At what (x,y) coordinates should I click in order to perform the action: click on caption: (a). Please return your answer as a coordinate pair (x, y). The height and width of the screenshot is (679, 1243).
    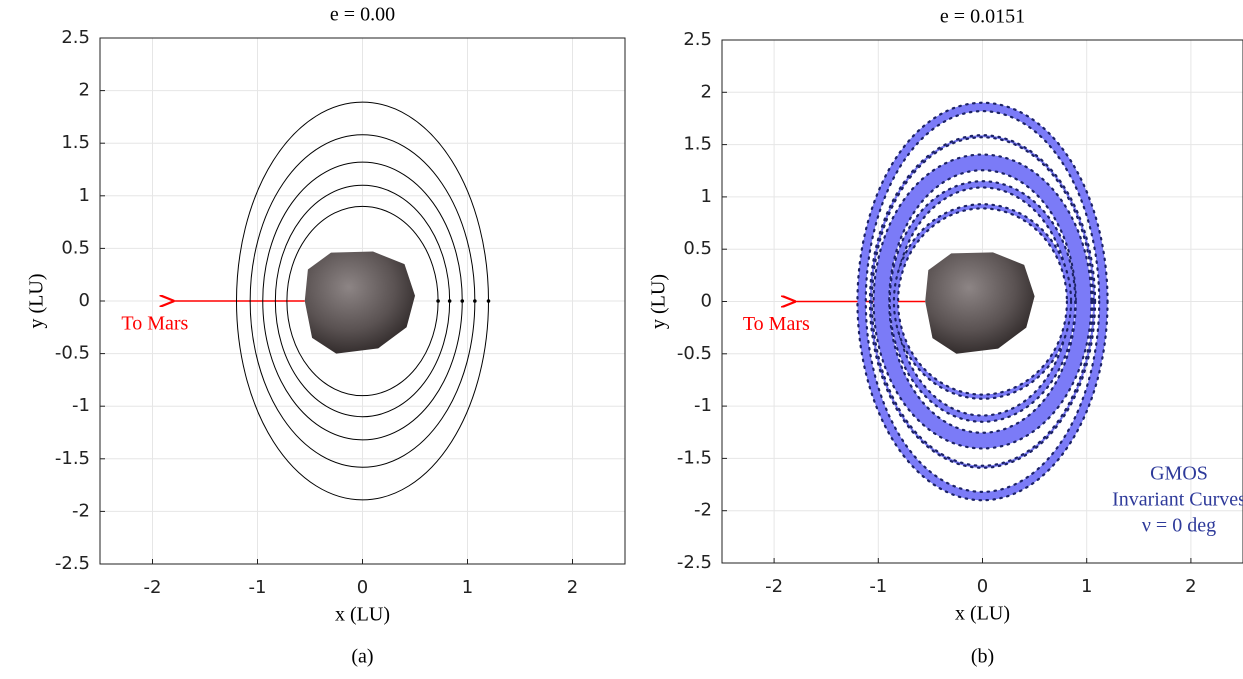
    Looking at the image, I should click on (362, 657).